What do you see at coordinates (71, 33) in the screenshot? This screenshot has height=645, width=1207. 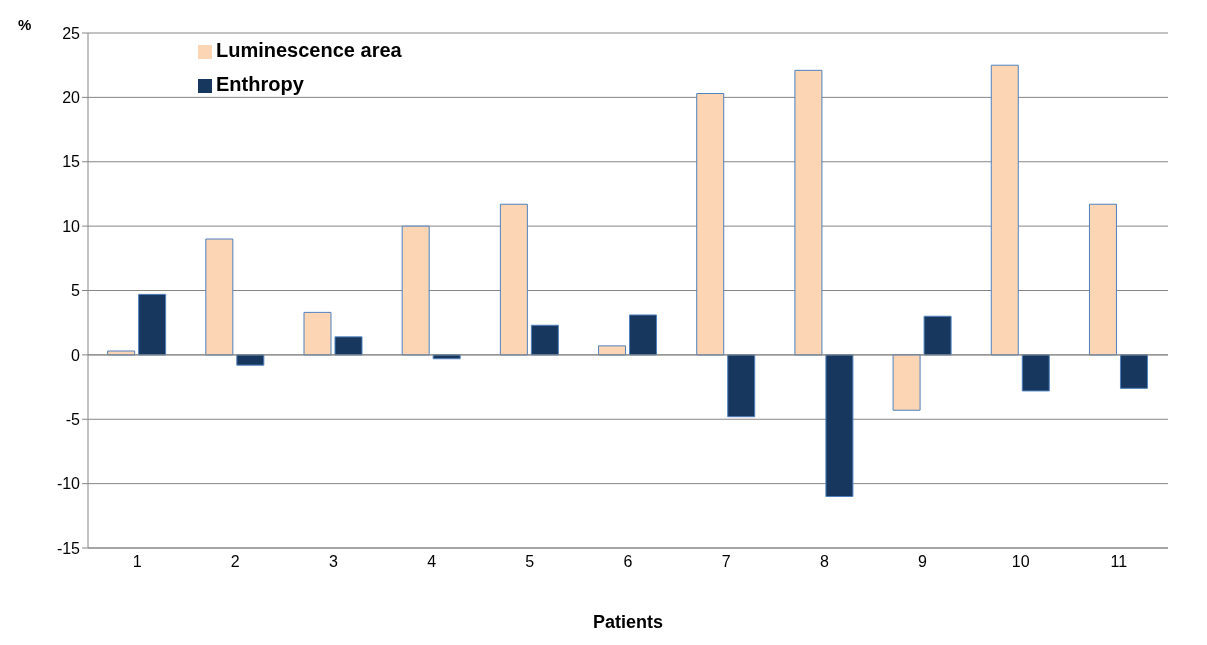 I see `y-tick-label: 25` at bounding box center [71, 33].